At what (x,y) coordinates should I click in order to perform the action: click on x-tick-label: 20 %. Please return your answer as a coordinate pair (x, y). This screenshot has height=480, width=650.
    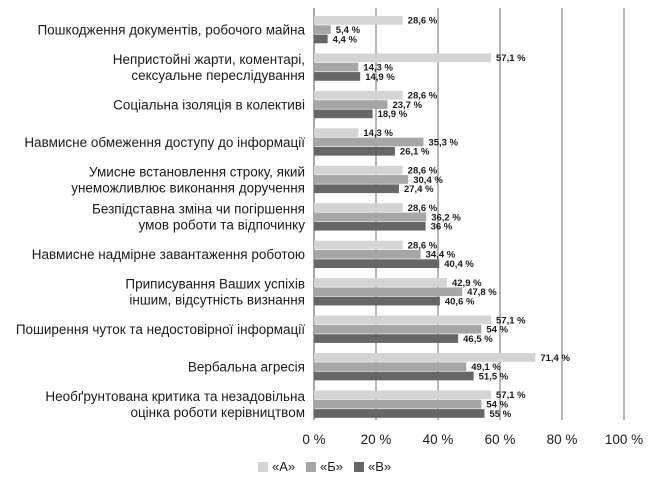
    Looking at the image, I should click on (376, 439).